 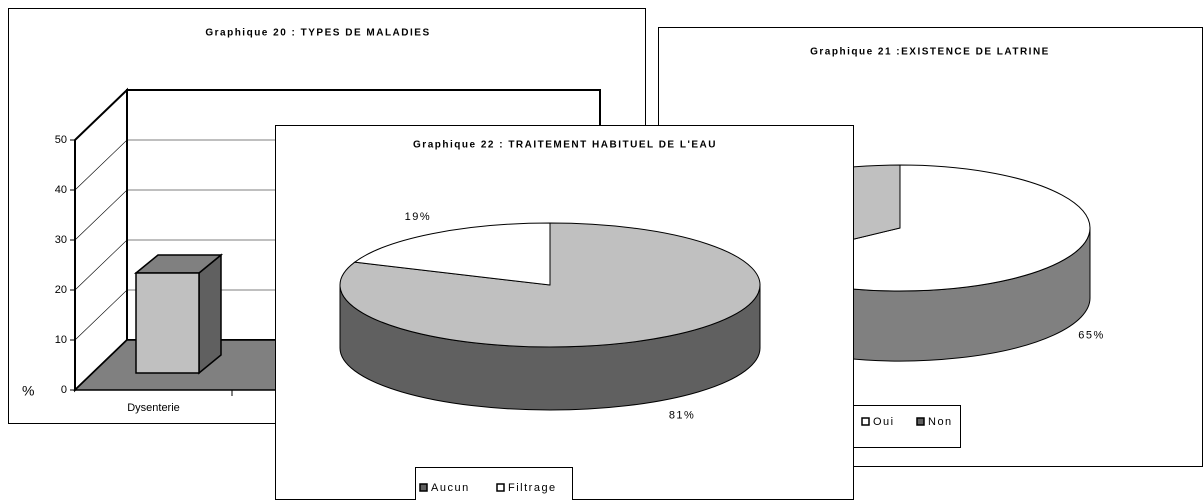 I want to click on side-wall, so click(x=101, y=240).